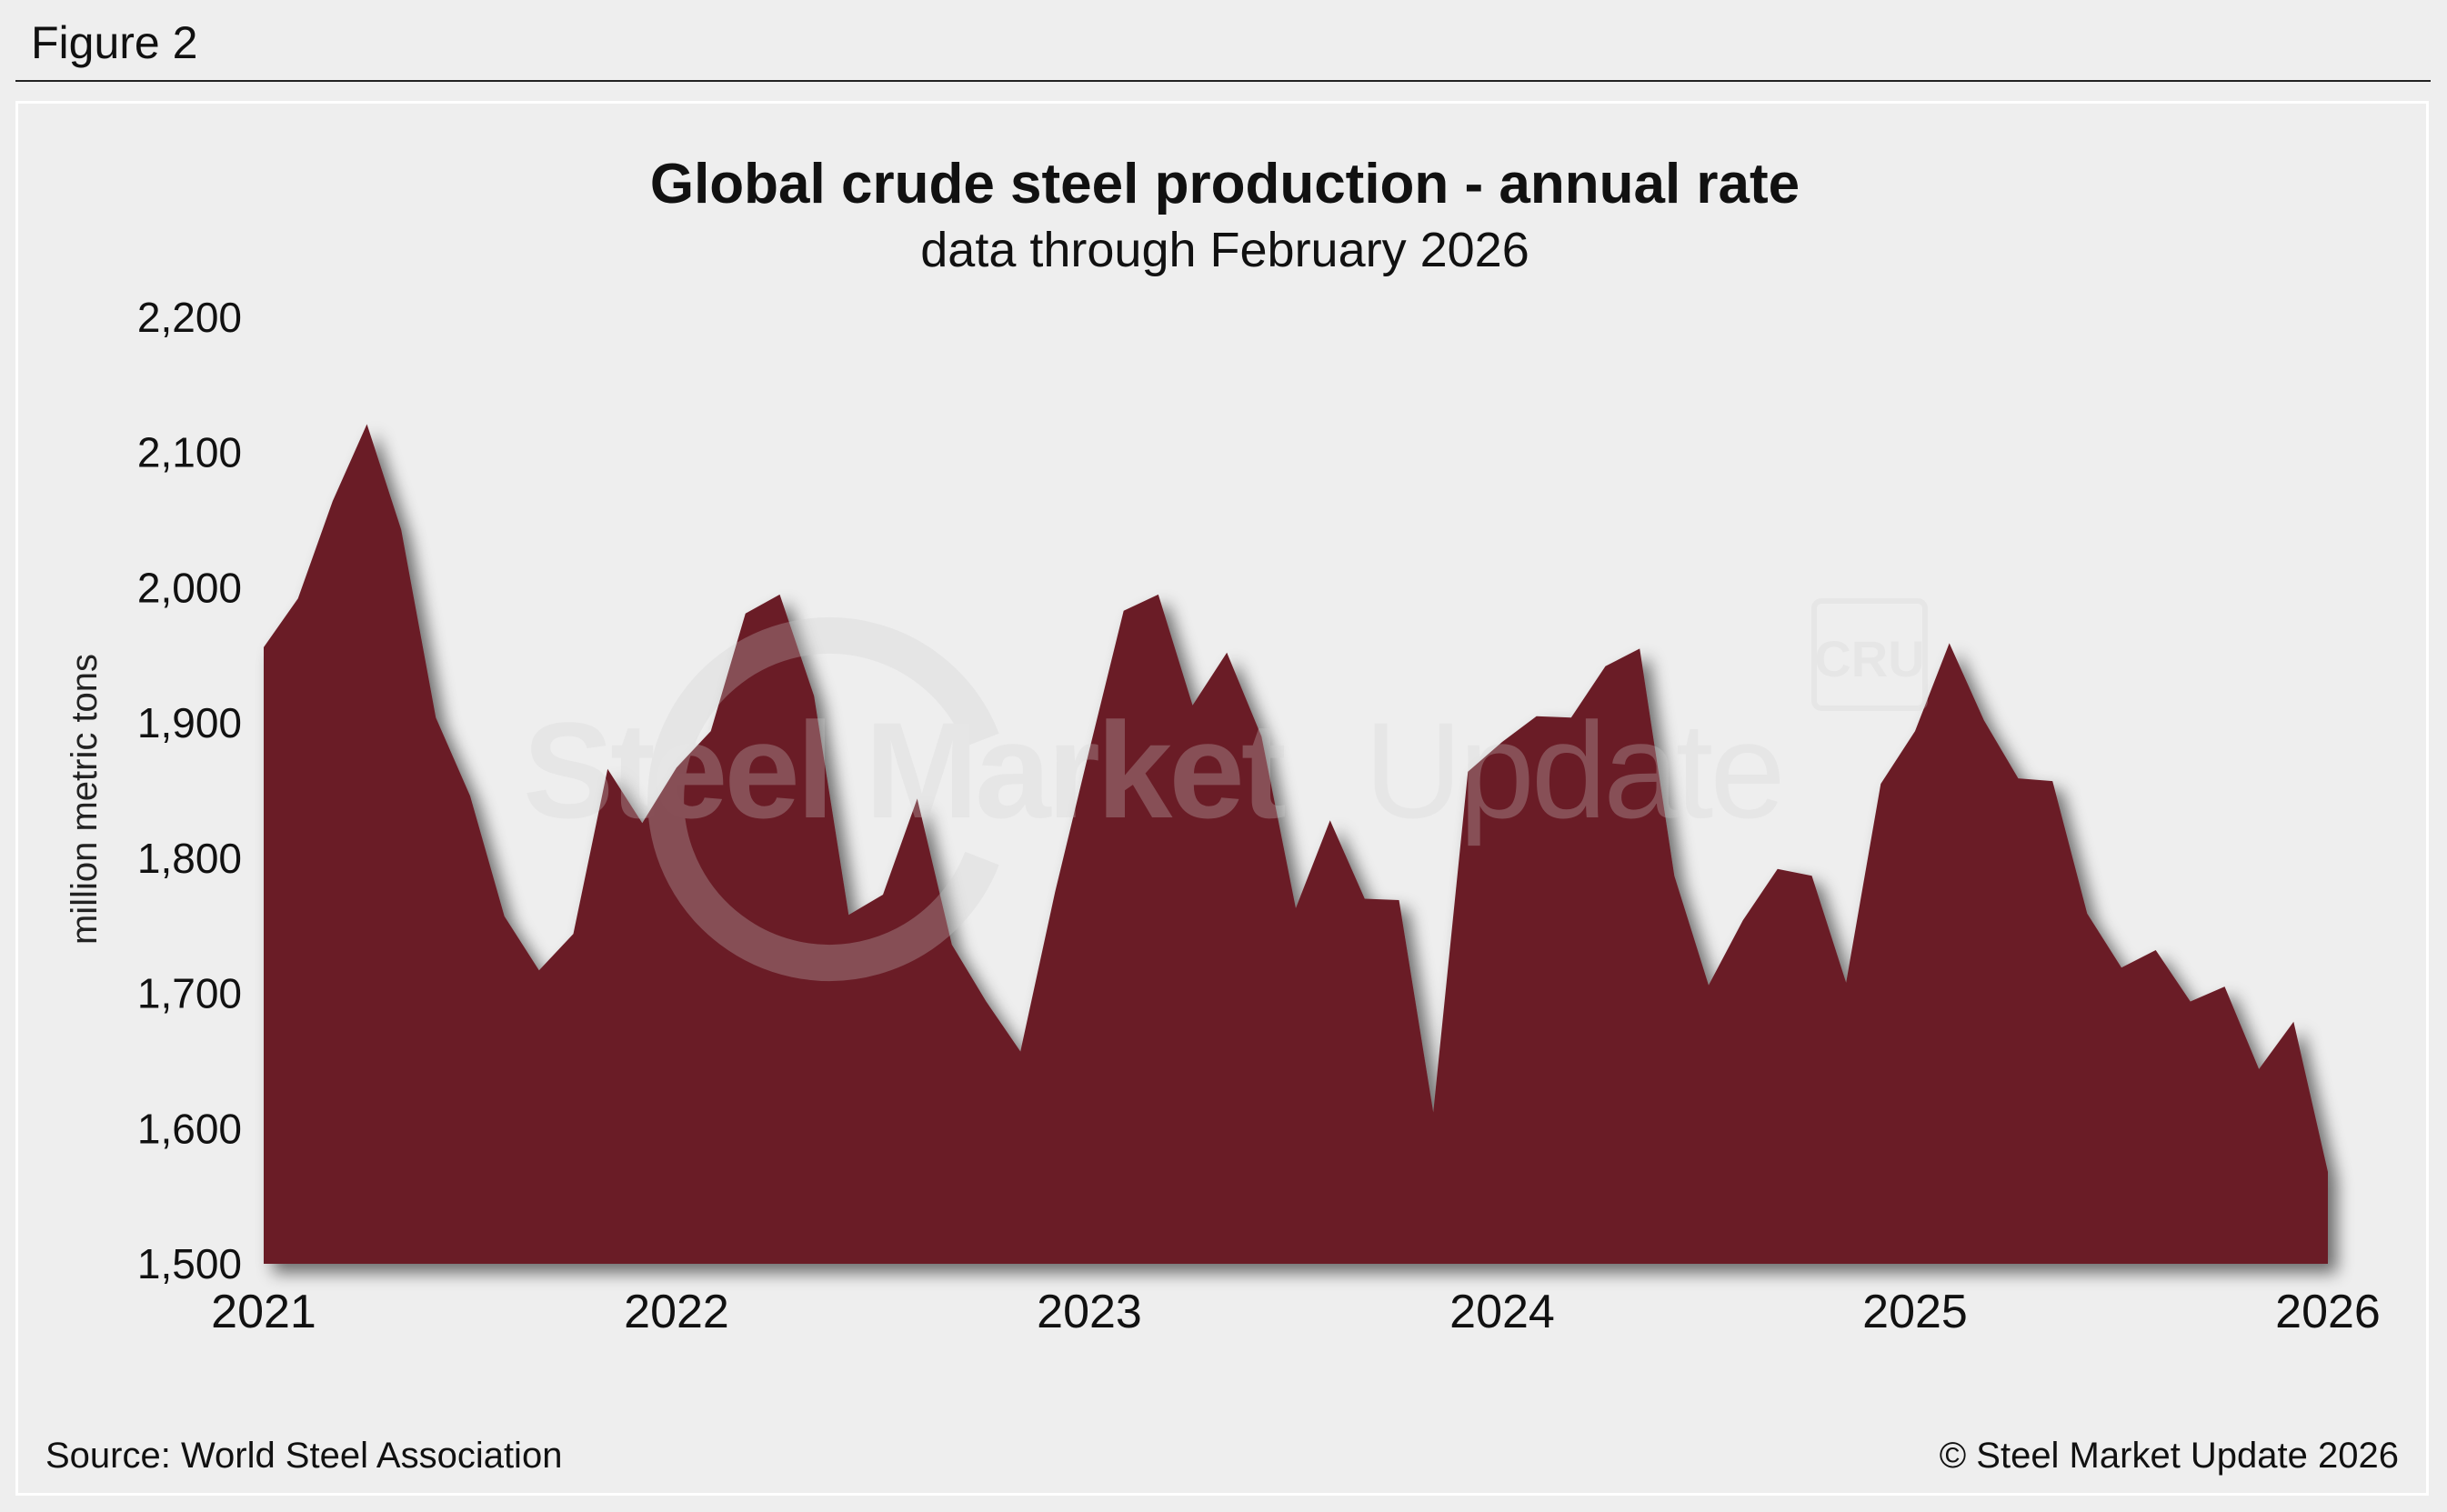  I want to click on y-tick-label: 2,200, so click(190, 317).